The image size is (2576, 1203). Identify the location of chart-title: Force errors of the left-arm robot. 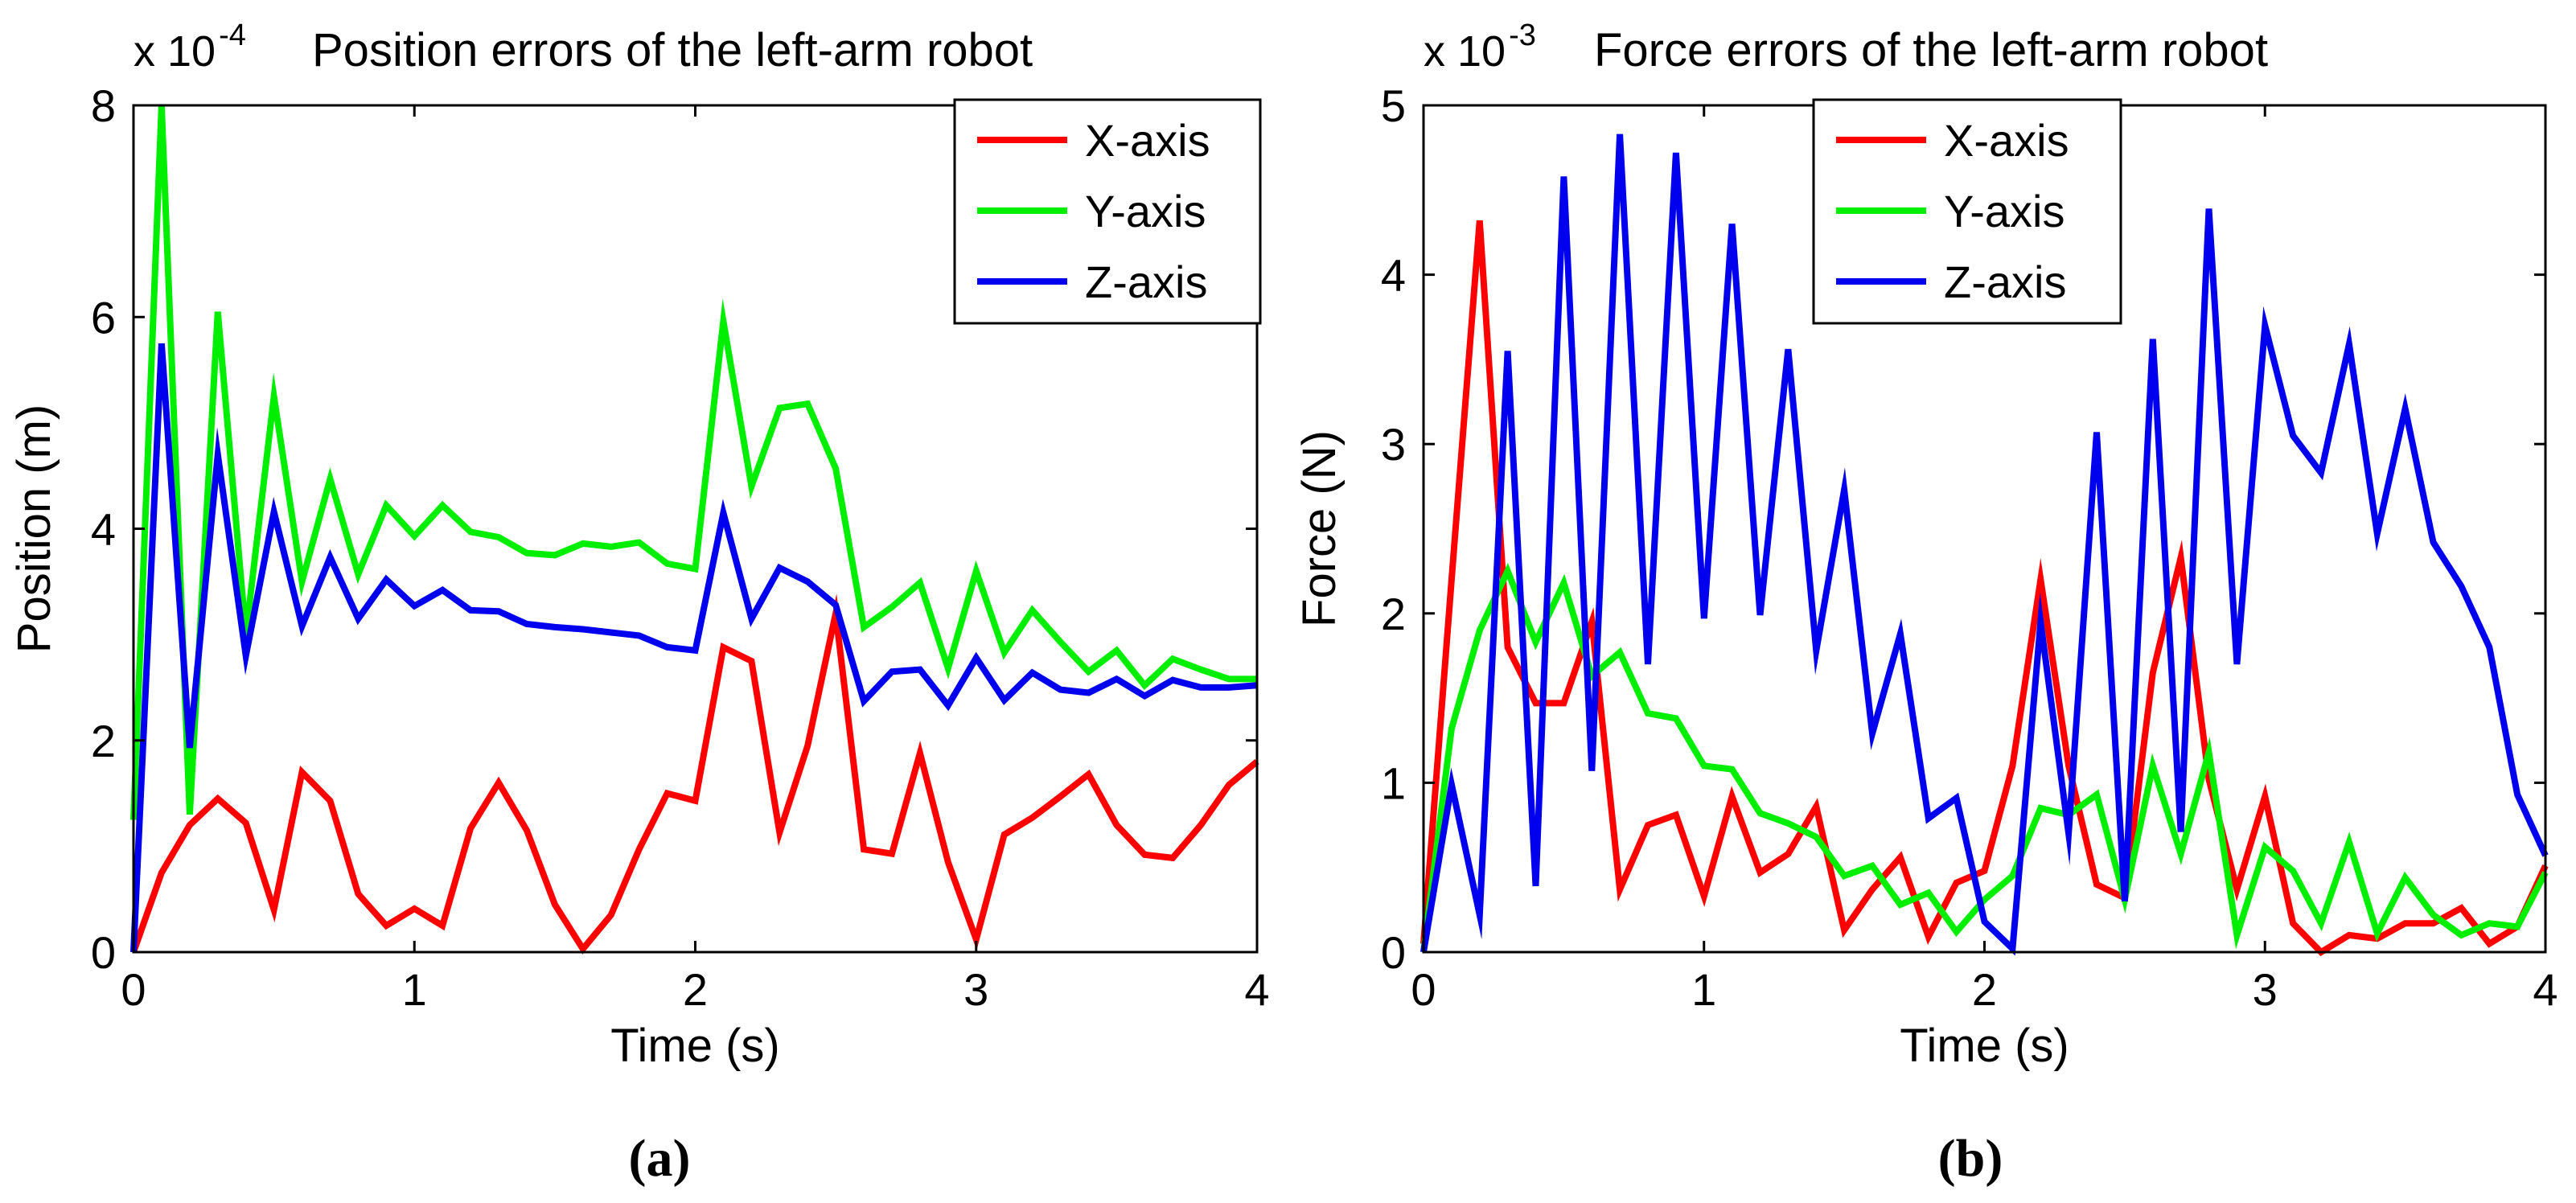
(1931, 50).